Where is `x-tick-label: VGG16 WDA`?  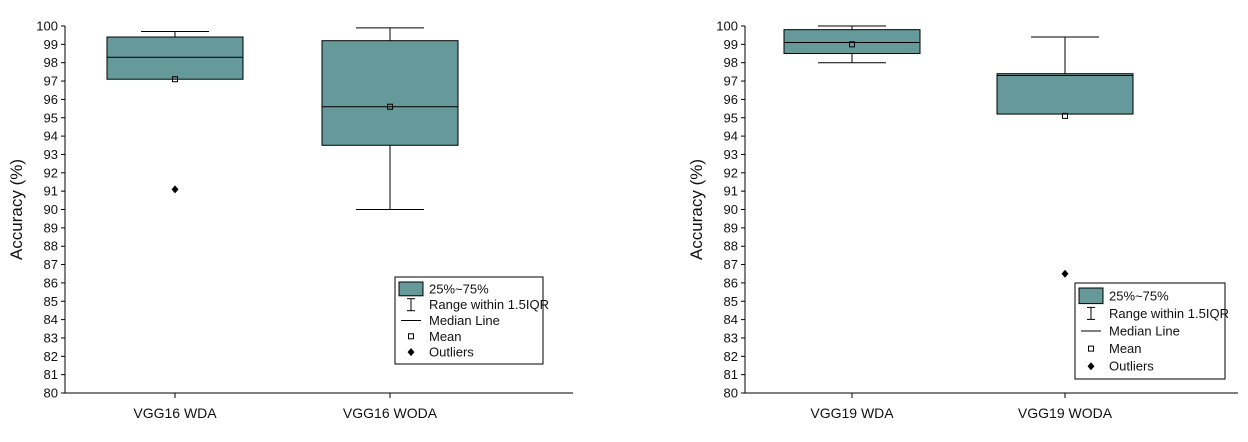 x-tick-label: VGG16 WDA is located at coordinates (175, 413).